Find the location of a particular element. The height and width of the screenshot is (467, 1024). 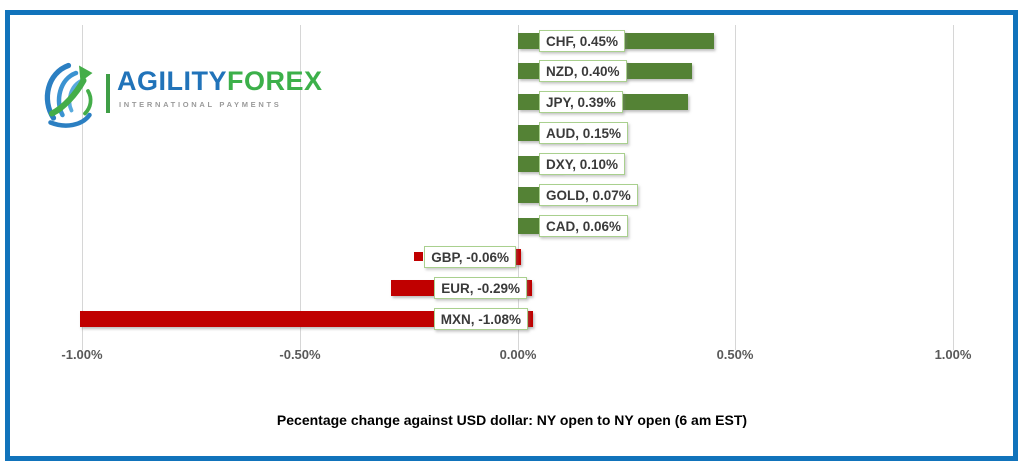

bar-cad is located at coordinates (531, 226).